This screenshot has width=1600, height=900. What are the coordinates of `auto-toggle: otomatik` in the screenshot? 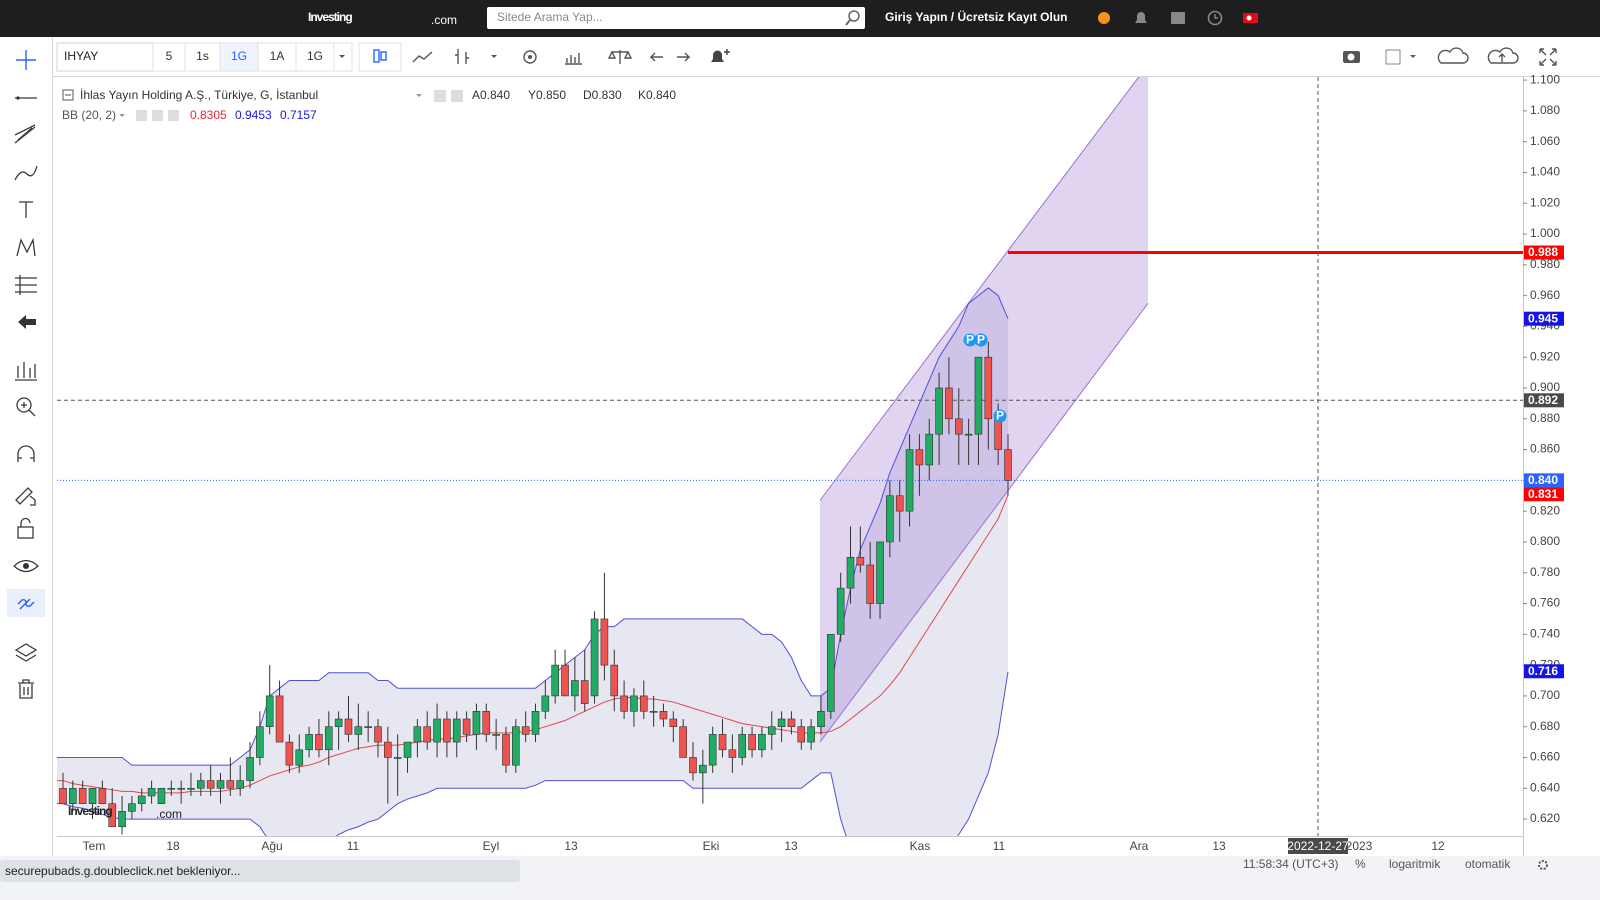 It's located at (1488, 864).